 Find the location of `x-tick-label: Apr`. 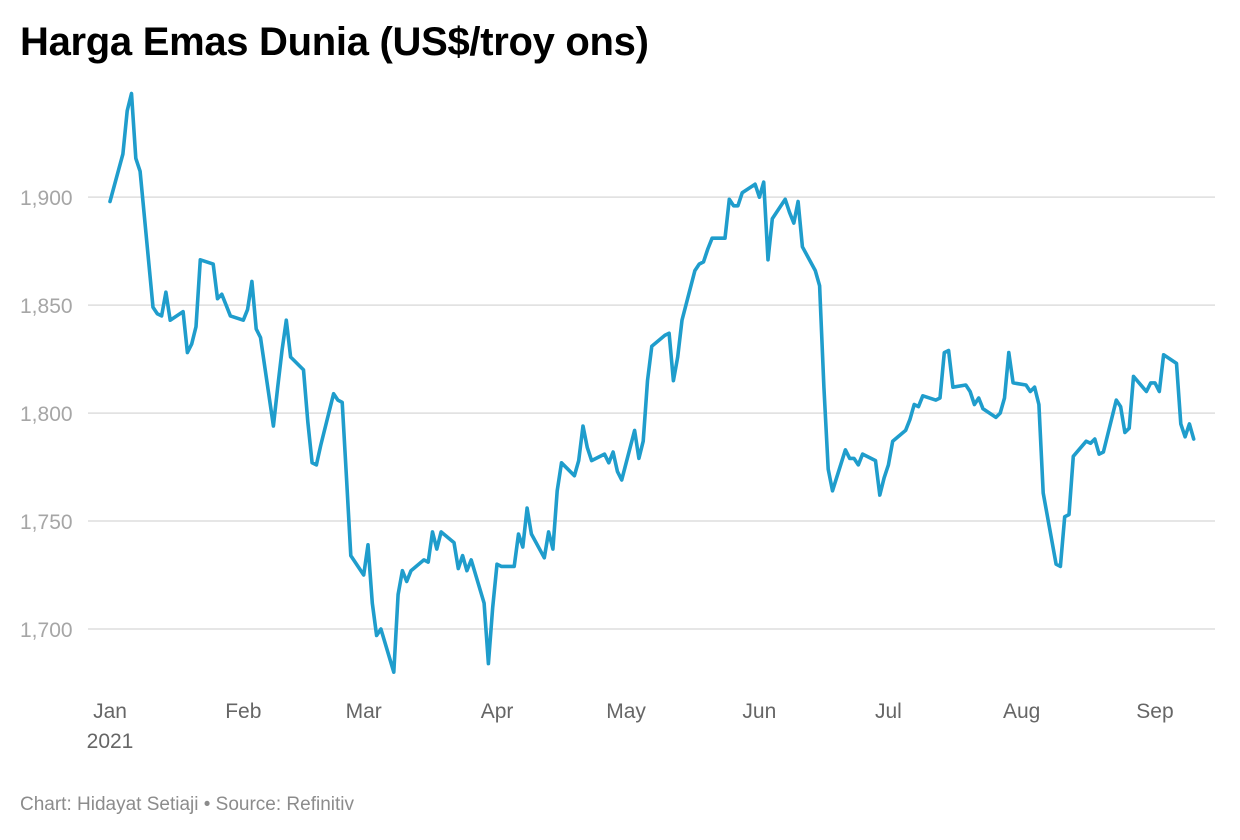

x-tick-label: Apr is located at coordinates (497, 711).